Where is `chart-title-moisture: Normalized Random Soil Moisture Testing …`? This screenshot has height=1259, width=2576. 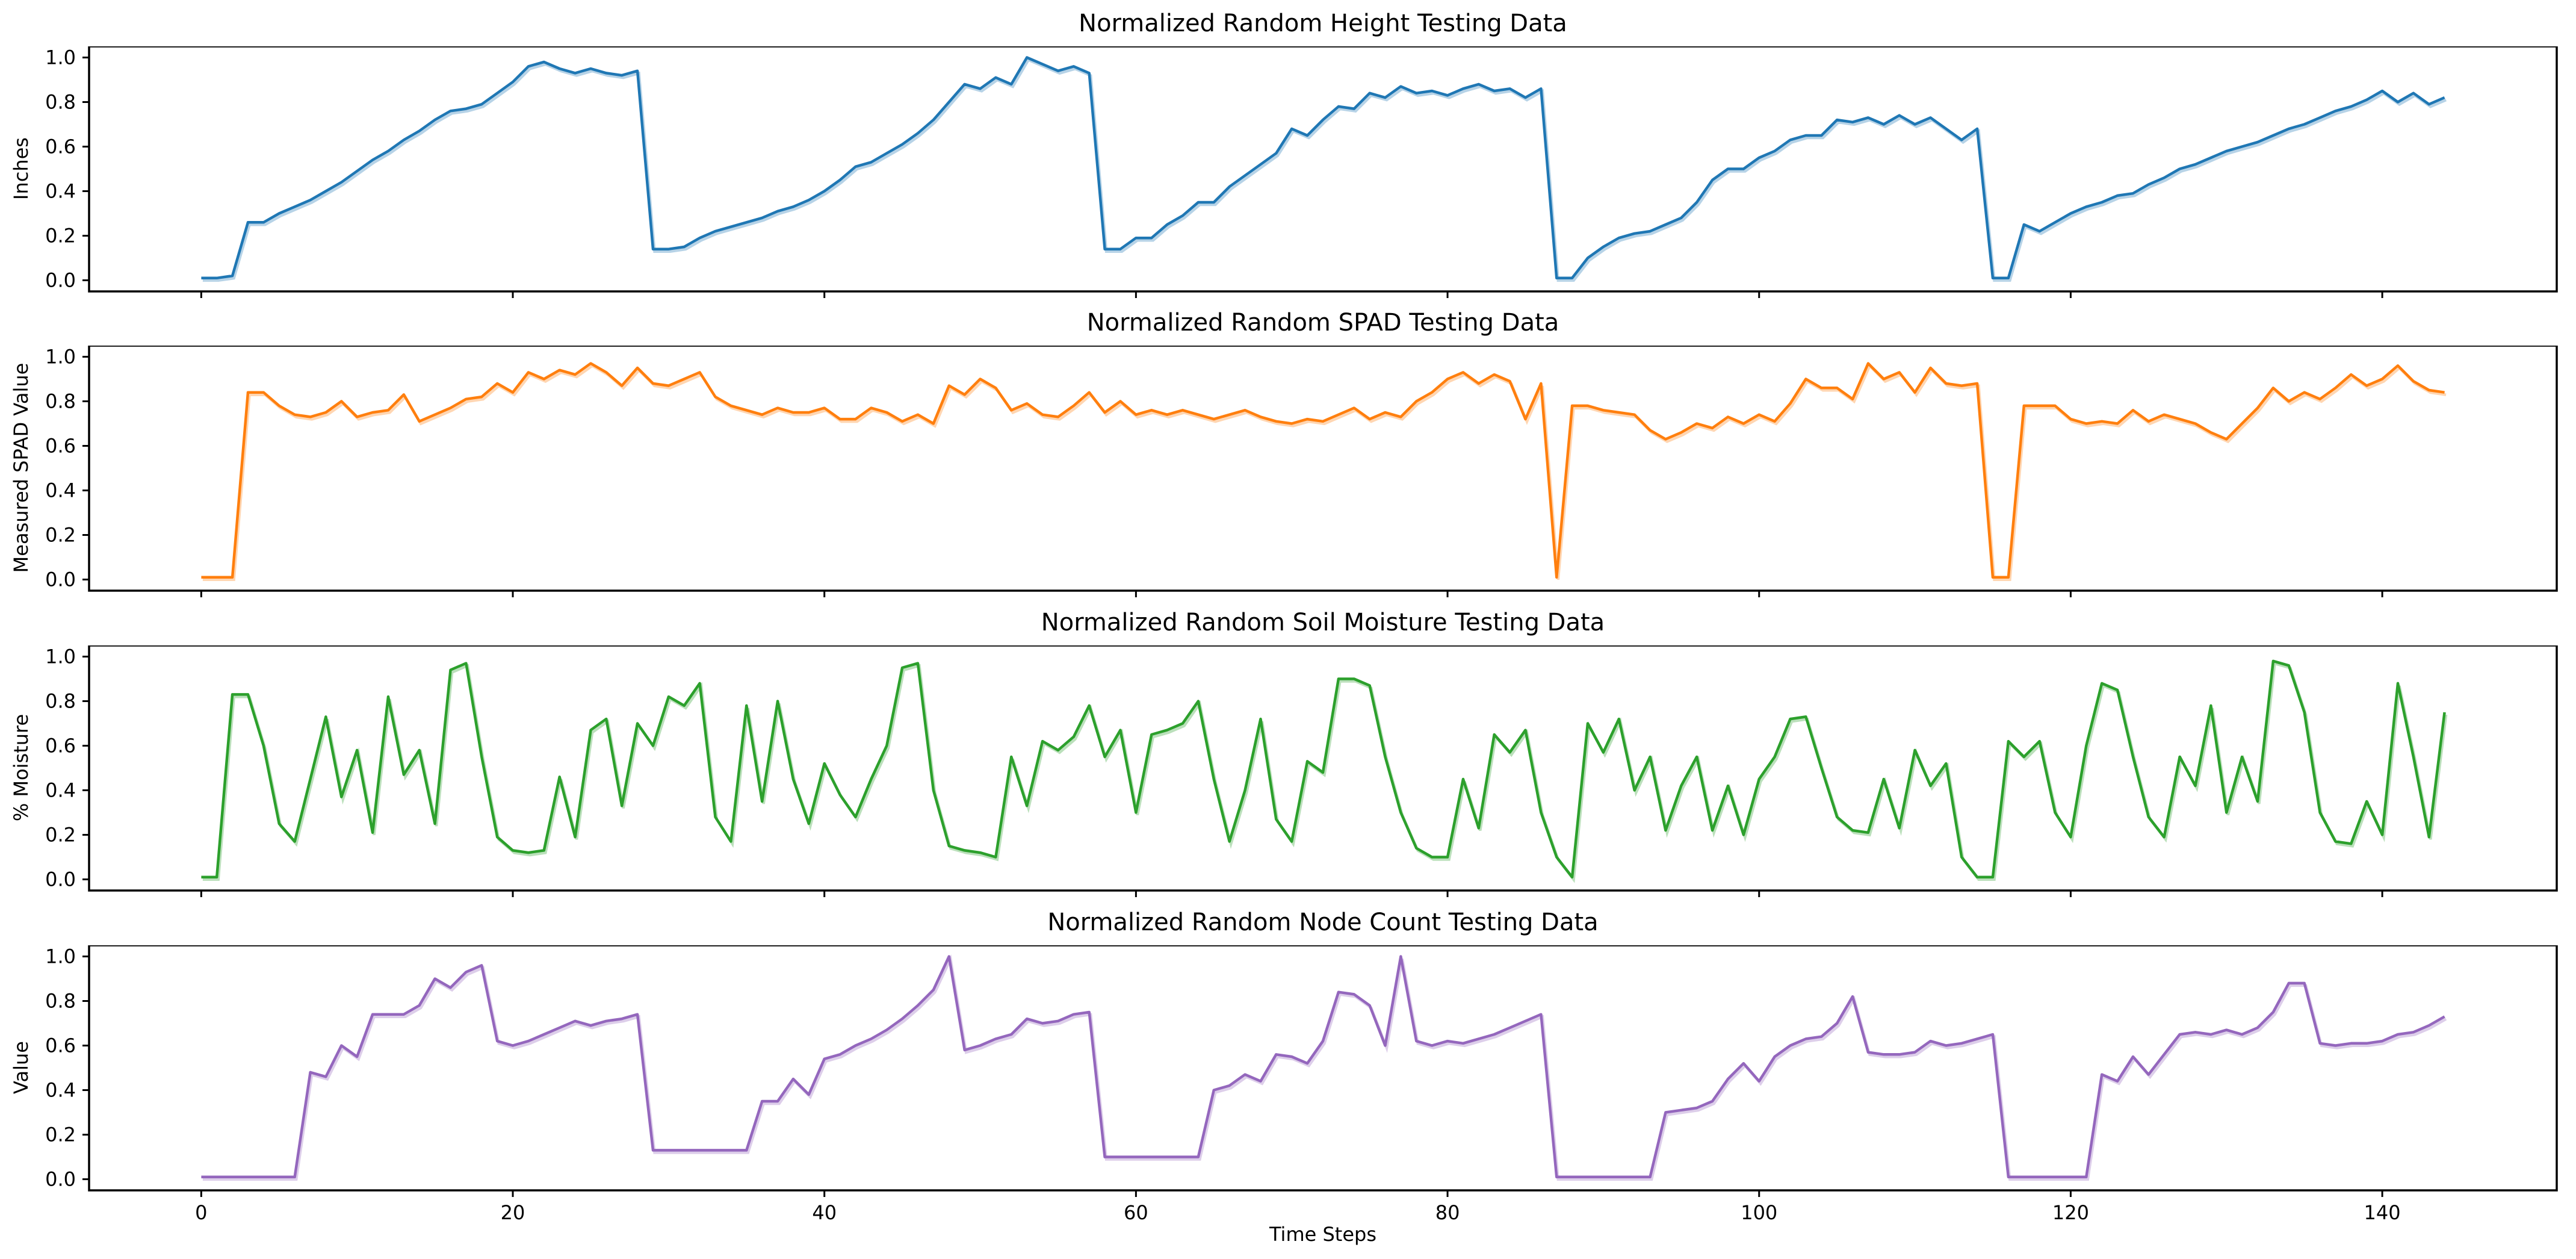
chart-title-moisture: Normalized Random Soil Moisture Testing … is located at coordinates (1323, 622).